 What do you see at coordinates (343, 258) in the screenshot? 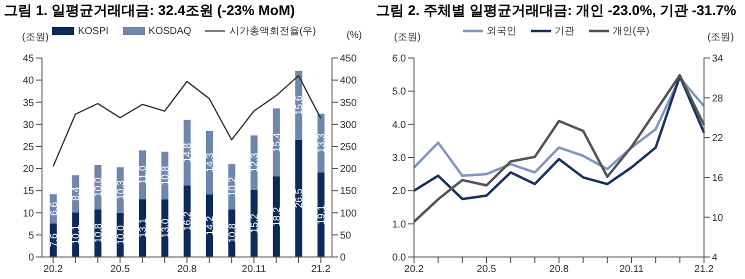
I see `y2-tick-label: 0` at bounding box center [343, 258].